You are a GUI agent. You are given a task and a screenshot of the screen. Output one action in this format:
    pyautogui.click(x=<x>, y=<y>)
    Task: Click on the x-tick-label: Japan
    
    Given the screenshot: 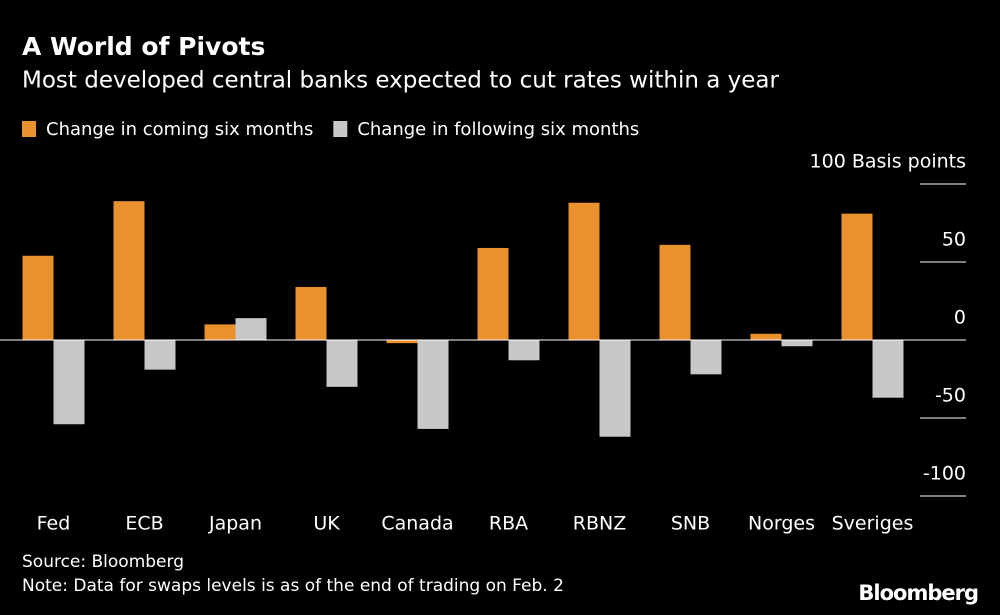 What is the action you would take?
    pyautogui.click(x=235, y=524)
    